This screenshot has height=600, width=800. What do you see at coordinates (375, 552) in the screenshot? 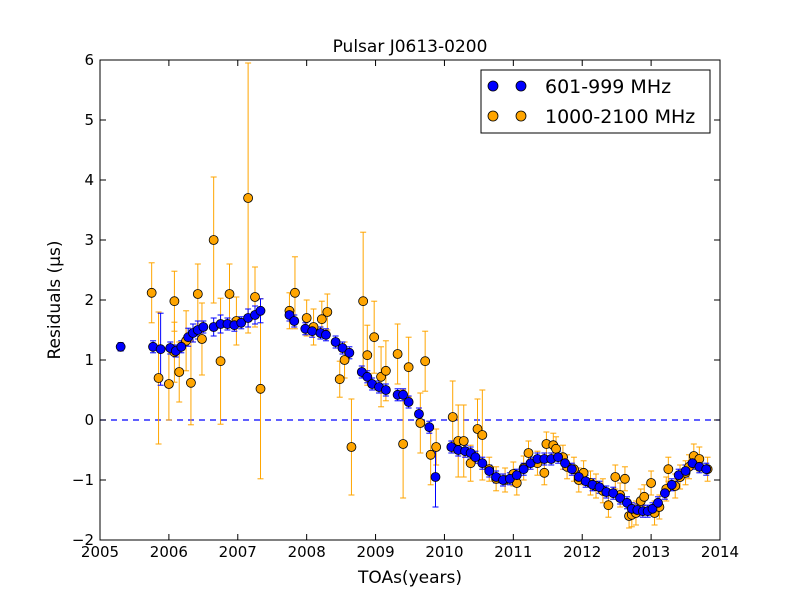
I see `x-tick-label: 2009` at bounding box center [375, 552].